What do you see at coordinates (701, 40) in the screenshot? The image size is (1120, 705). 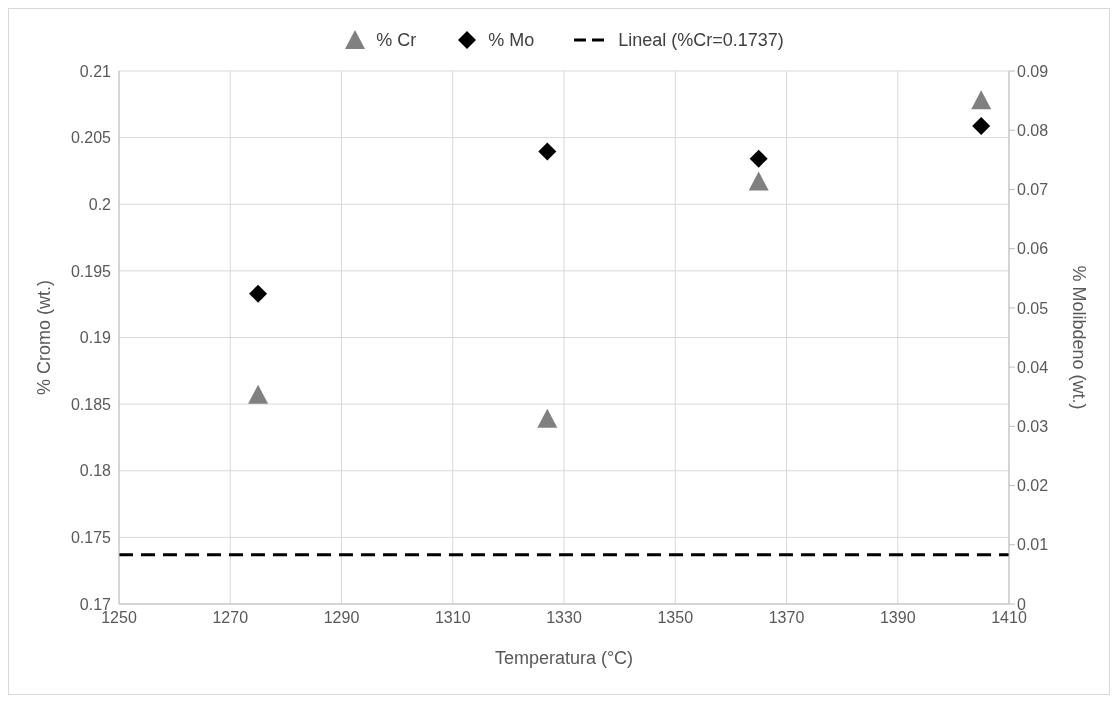 I see `legend-label: Lineal (%Cr=0.1737)` at bounding box center [701, 40].